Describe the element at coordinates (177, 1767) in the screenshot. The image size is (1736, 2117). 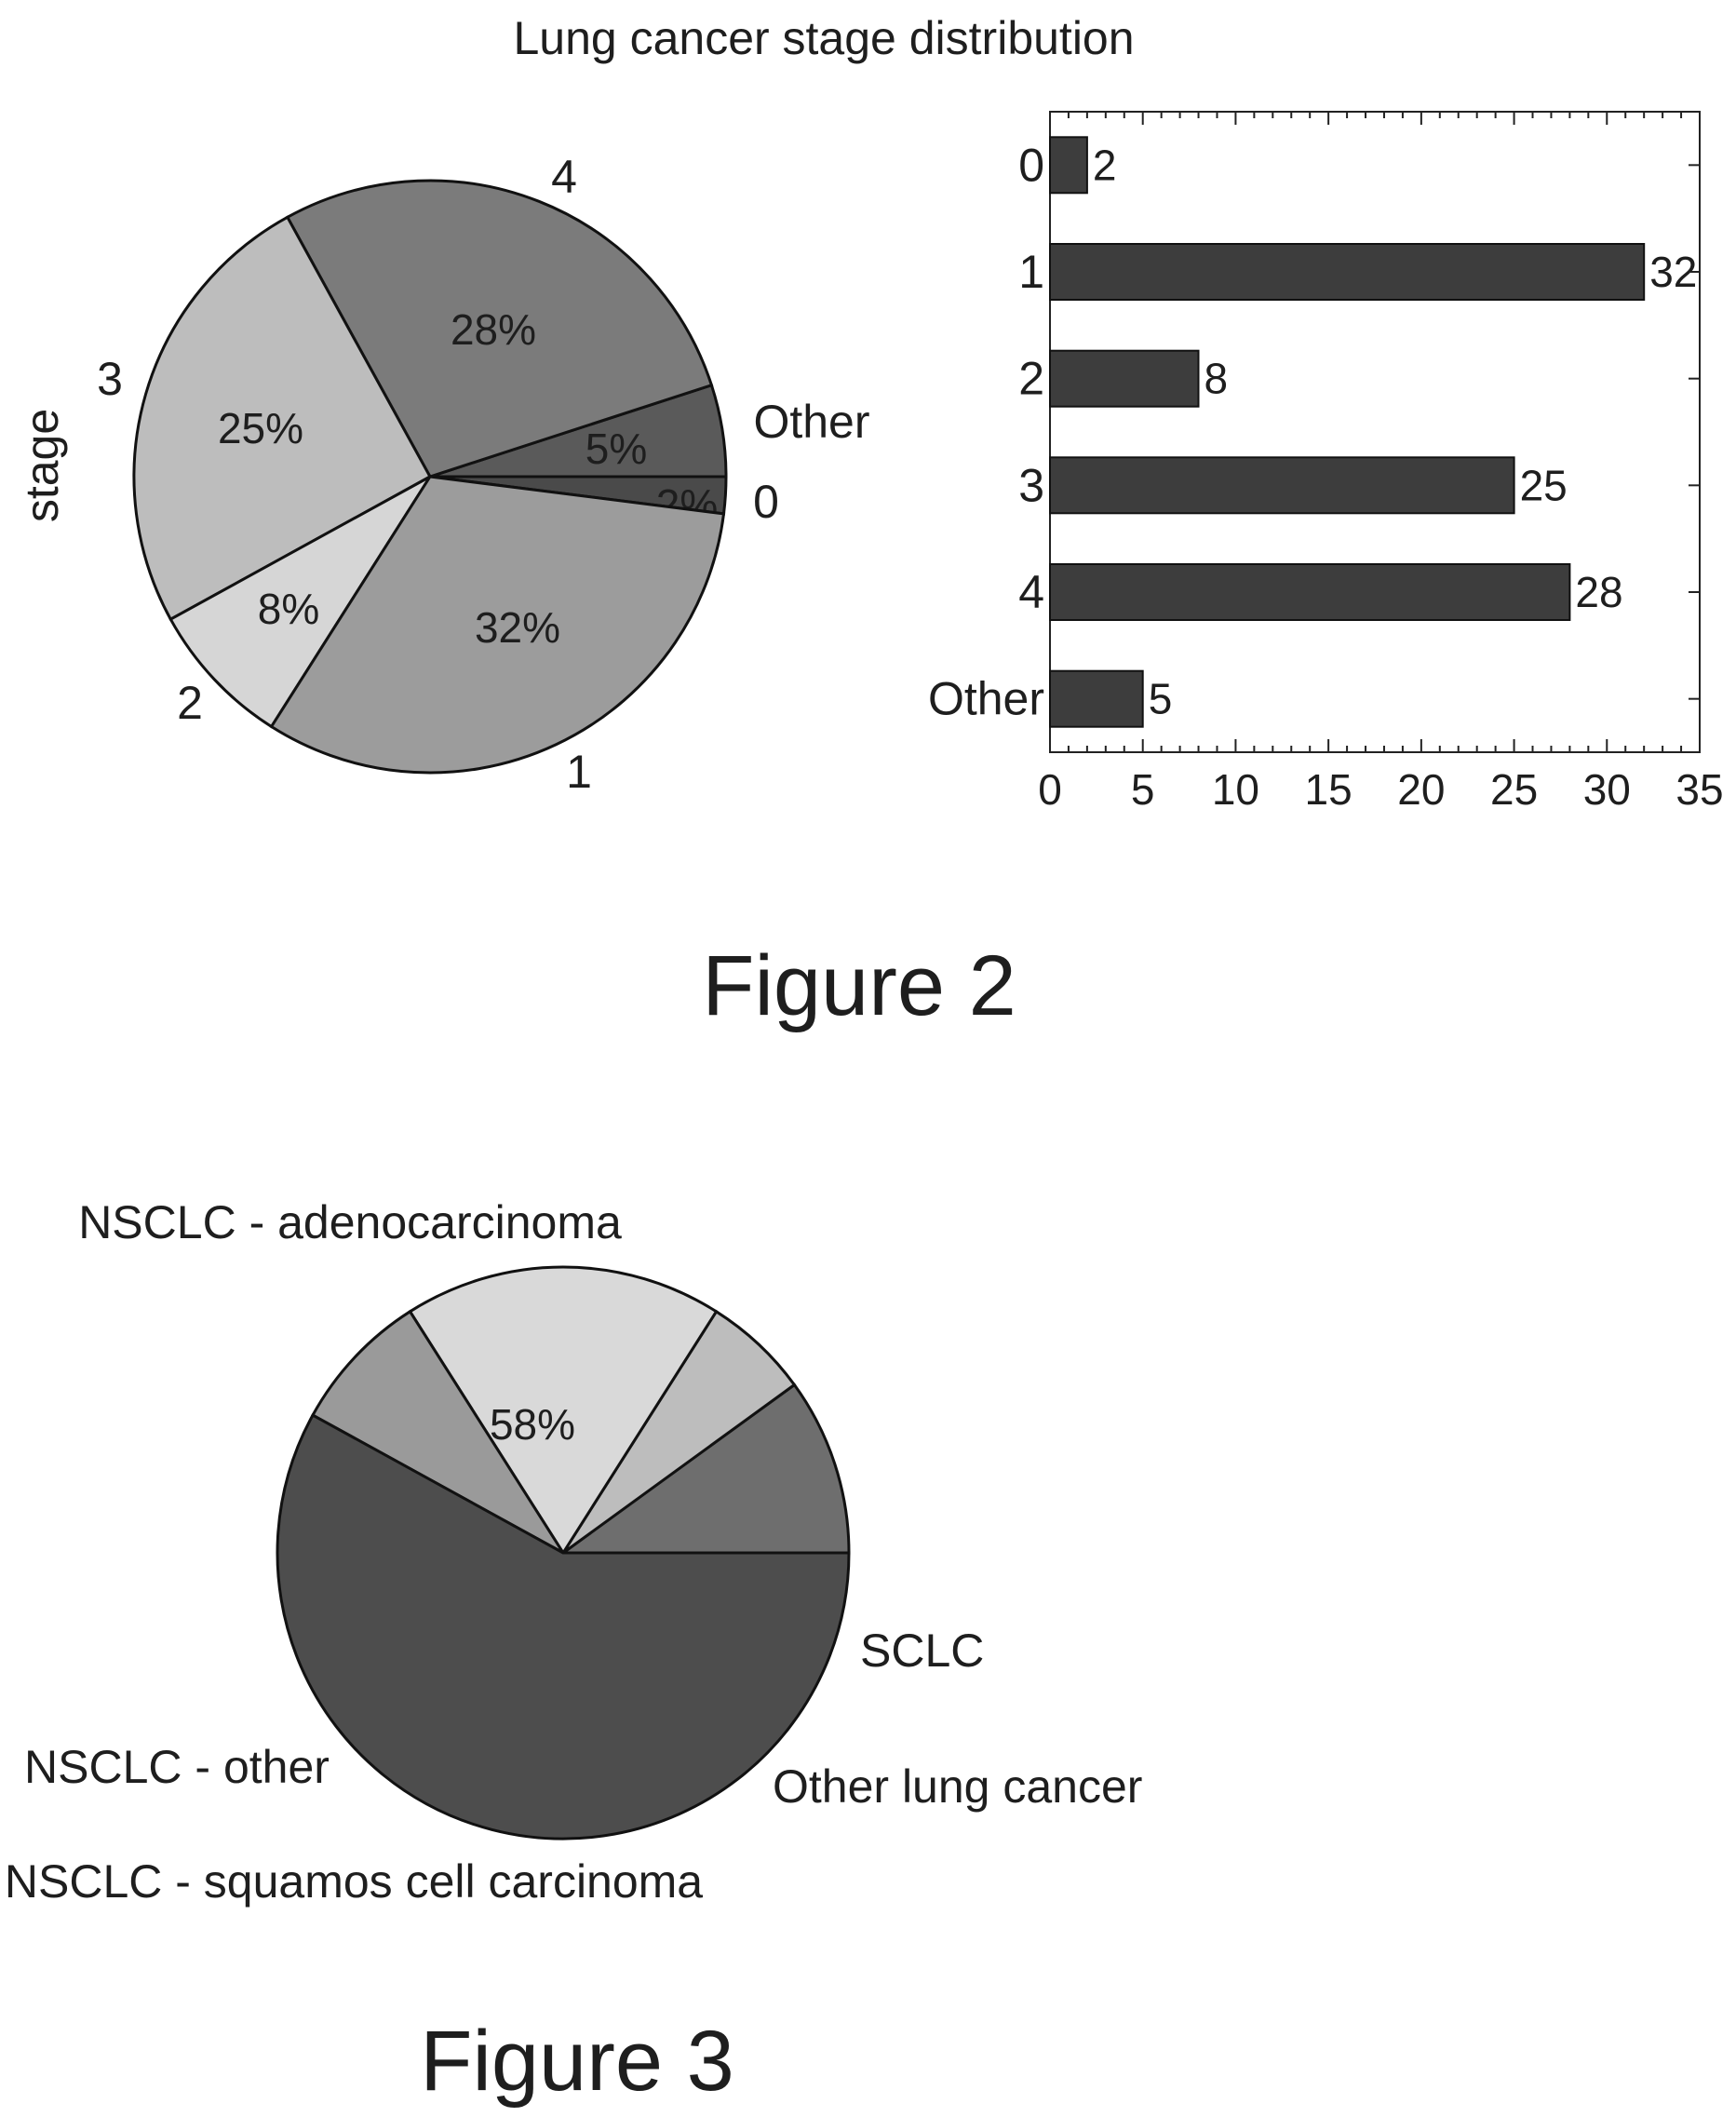
I see `fig3-slice-label-nsclc-other: NSCLC - other` at that location.